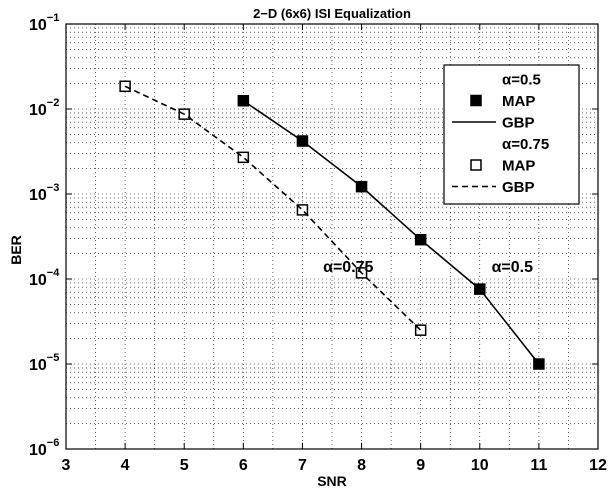  Describe the element at coordinates (513, 267) in the screenshot. I see `annotation-label: α=0.5` at that location.